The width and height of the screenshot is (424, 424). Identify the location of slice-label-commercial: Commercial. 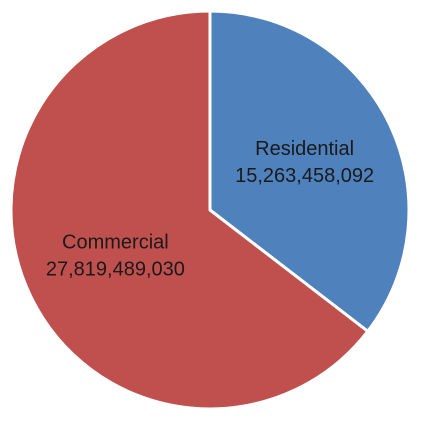
(115, 242).